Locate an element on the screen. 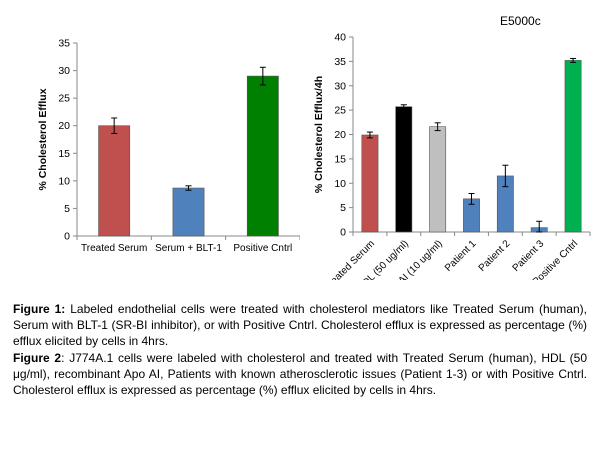 This screenshot has height=450, width=600. x-tick-label: Treated Serum is located at coordinates (114, 248).